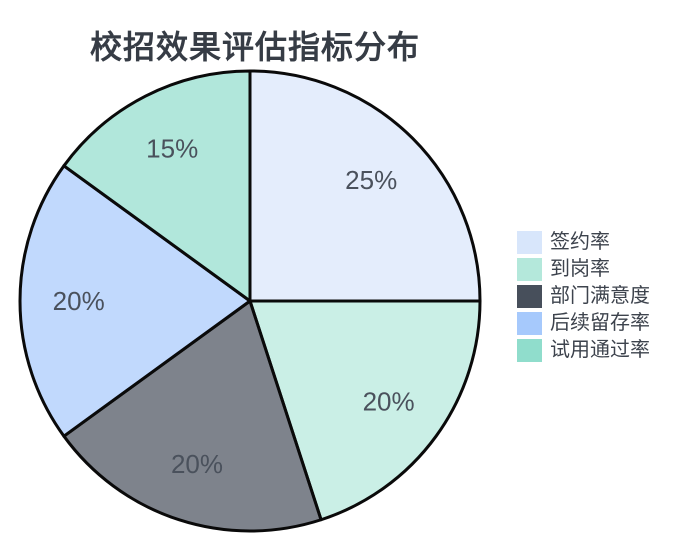 The width and height of the screenshot is (679, 550). I want to click on legend: 签约率到岗率部门满意度后续留存率试用通过率, so click(583, 296).